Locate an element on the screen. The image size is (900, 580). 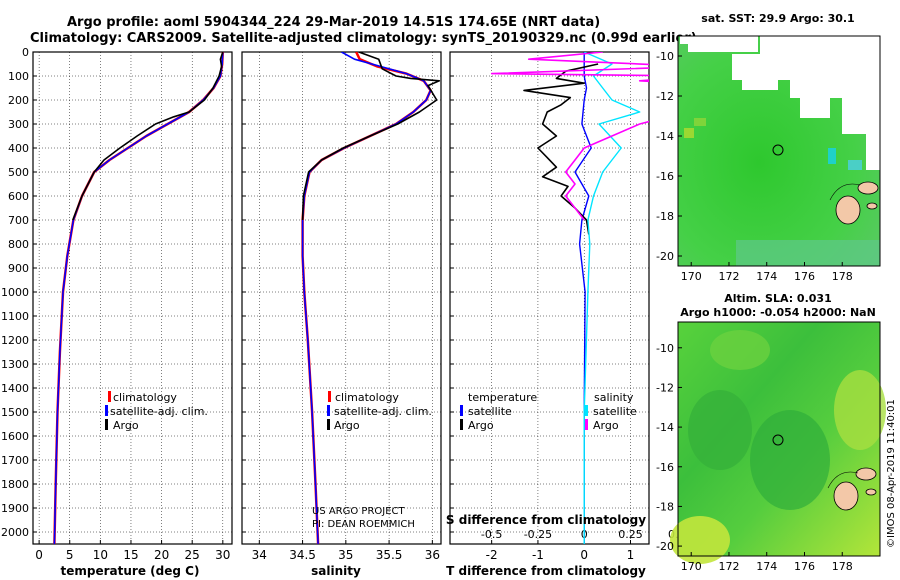
legend-s-satellite-label: satellite is located at coordinates (615, 411).